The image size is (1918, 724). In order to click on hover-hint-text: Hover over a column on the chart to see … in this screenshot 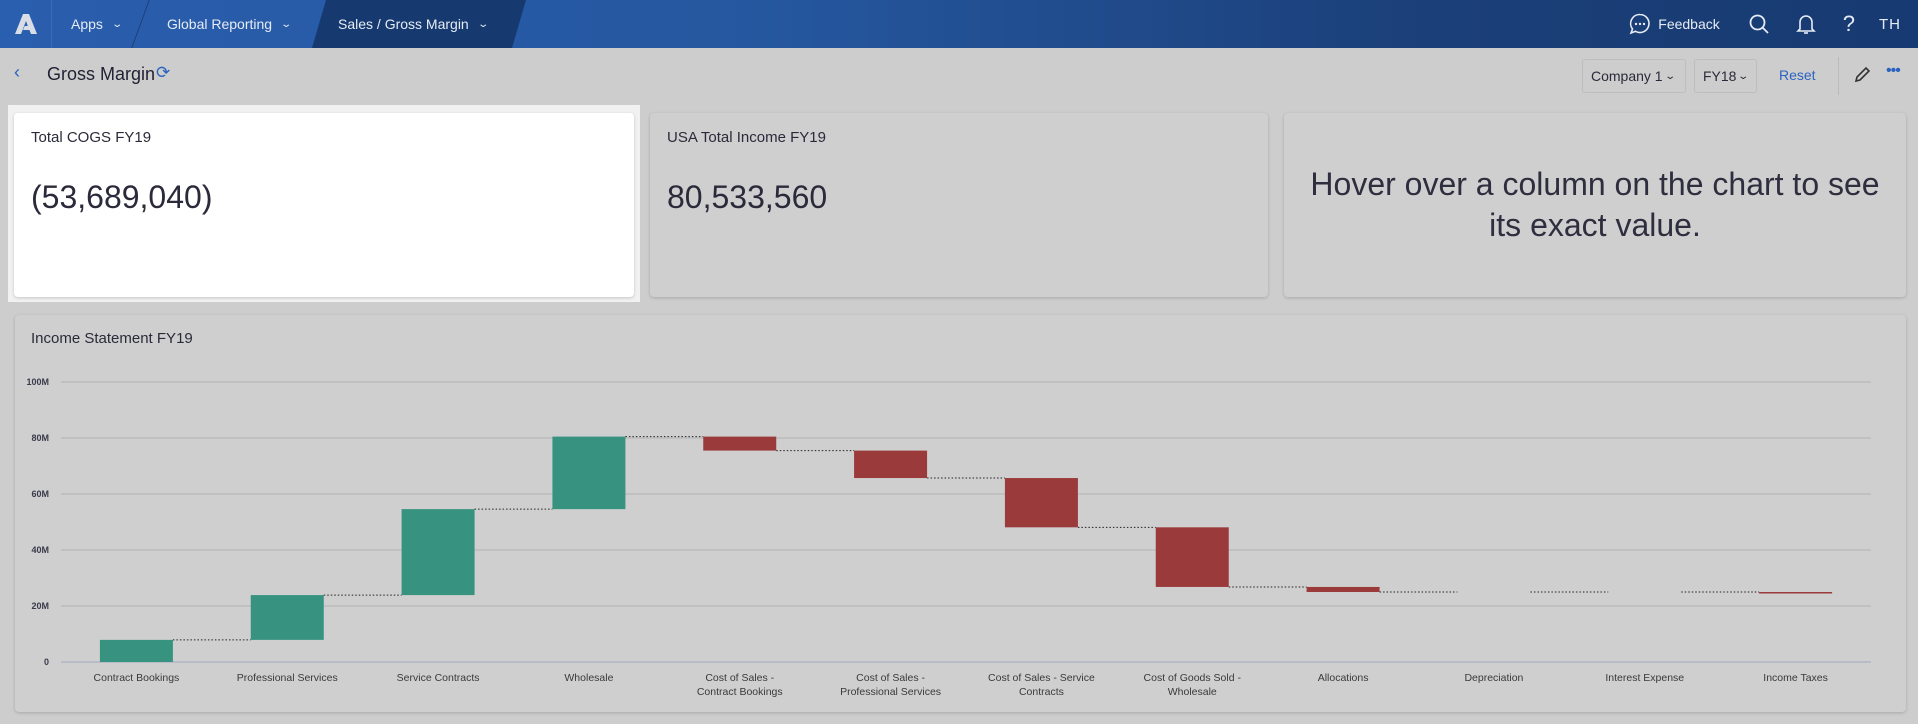, I will do `click(1595, 204)`.